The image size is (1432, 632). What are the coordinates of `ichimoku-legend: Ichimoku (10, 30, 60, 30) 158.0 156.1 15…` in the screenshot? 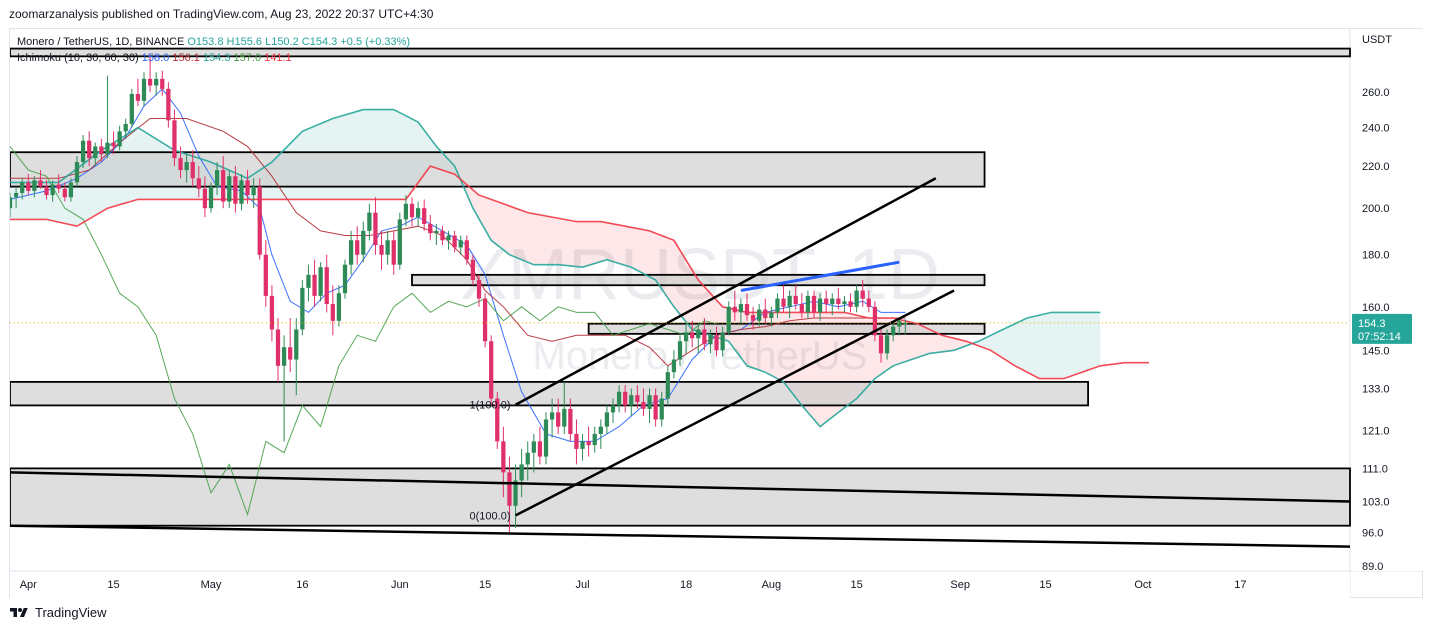 It's located at (154, 58).